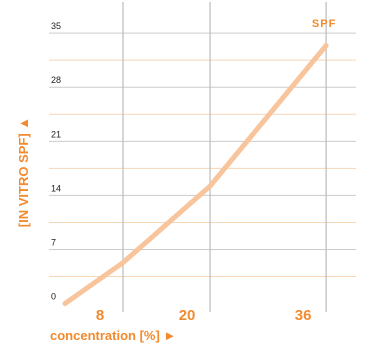 This screenshot has width=366, height=345. Describe the element at coordinates (56, 161) in the screenshot. I see `y-tick-labels: 0 7 14 21 28 35` at that location.